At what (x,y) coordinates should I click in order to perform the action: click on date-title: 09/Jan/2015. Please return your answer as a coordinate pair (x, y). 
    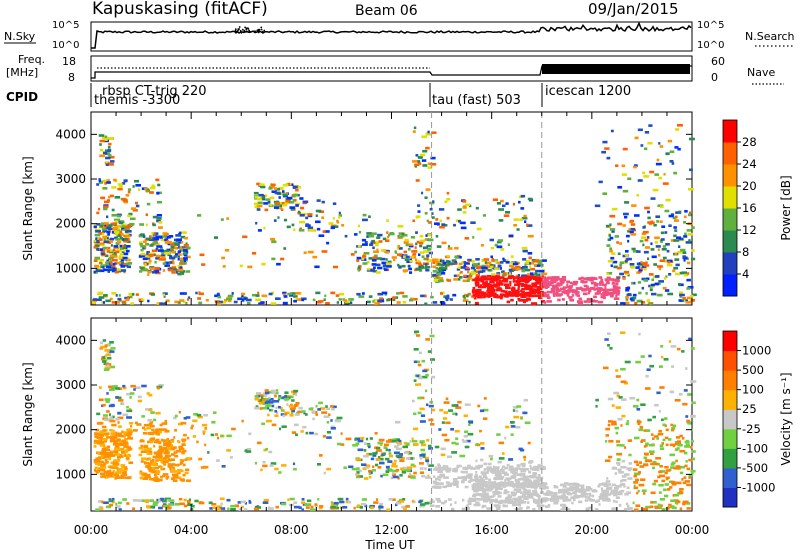
    Looking at the image, I should click on (633, 9).